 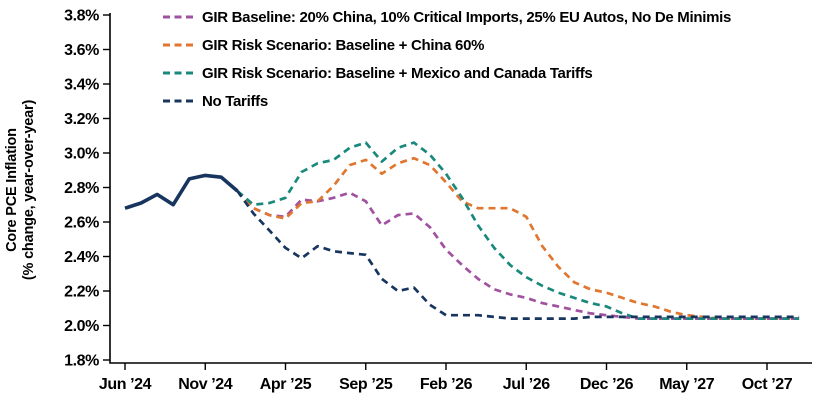 I want to click on x-tick-label: Sep ’25, so click(x=366, y=384).